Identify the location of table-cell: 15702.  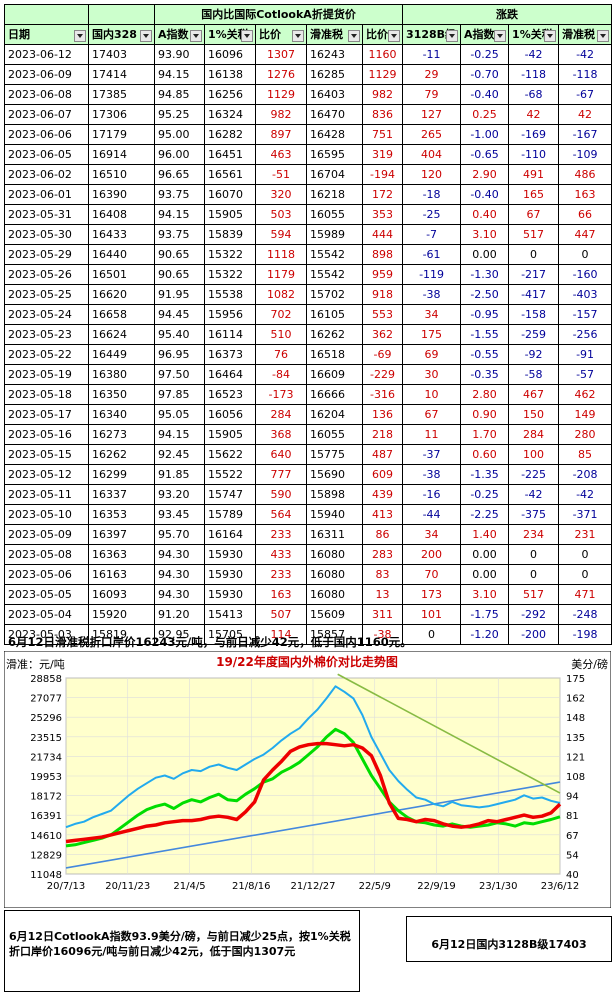
(334, 294).